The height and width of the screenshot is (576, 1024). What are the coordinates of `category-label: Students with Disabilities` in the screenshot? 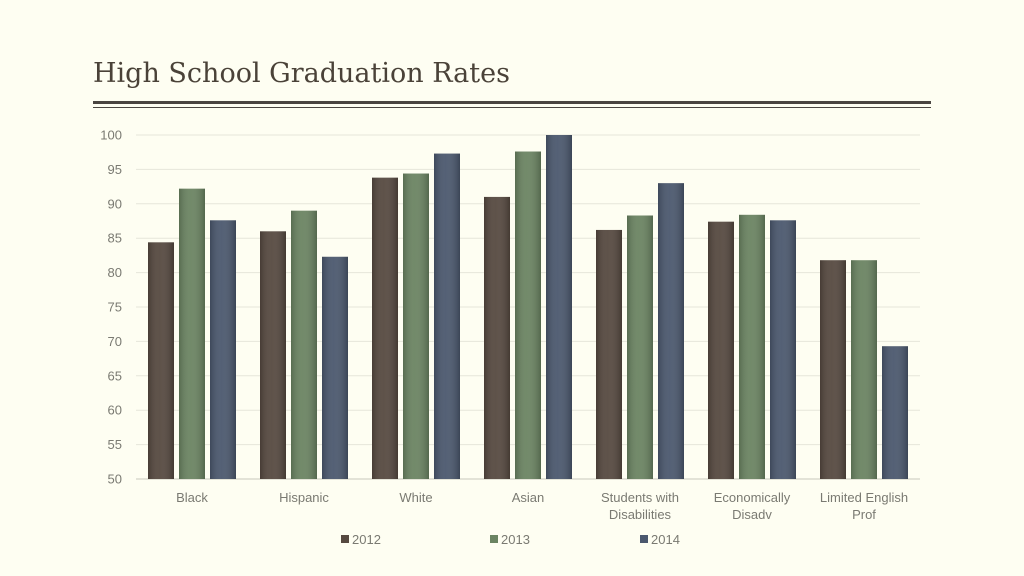 It's located at (640, 506).